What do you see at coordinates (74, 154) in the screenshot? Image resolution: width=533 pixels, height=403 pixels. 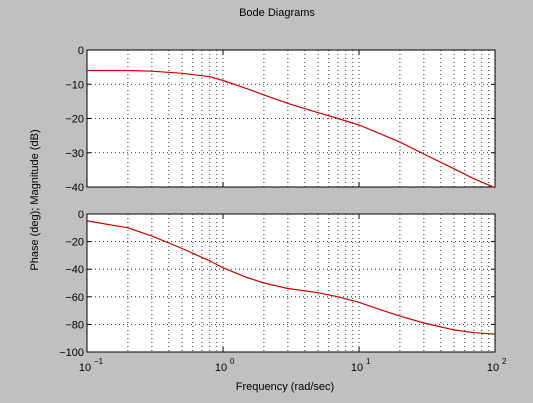 I see `y-tick-label: −30` at bounding box center [74, 154].